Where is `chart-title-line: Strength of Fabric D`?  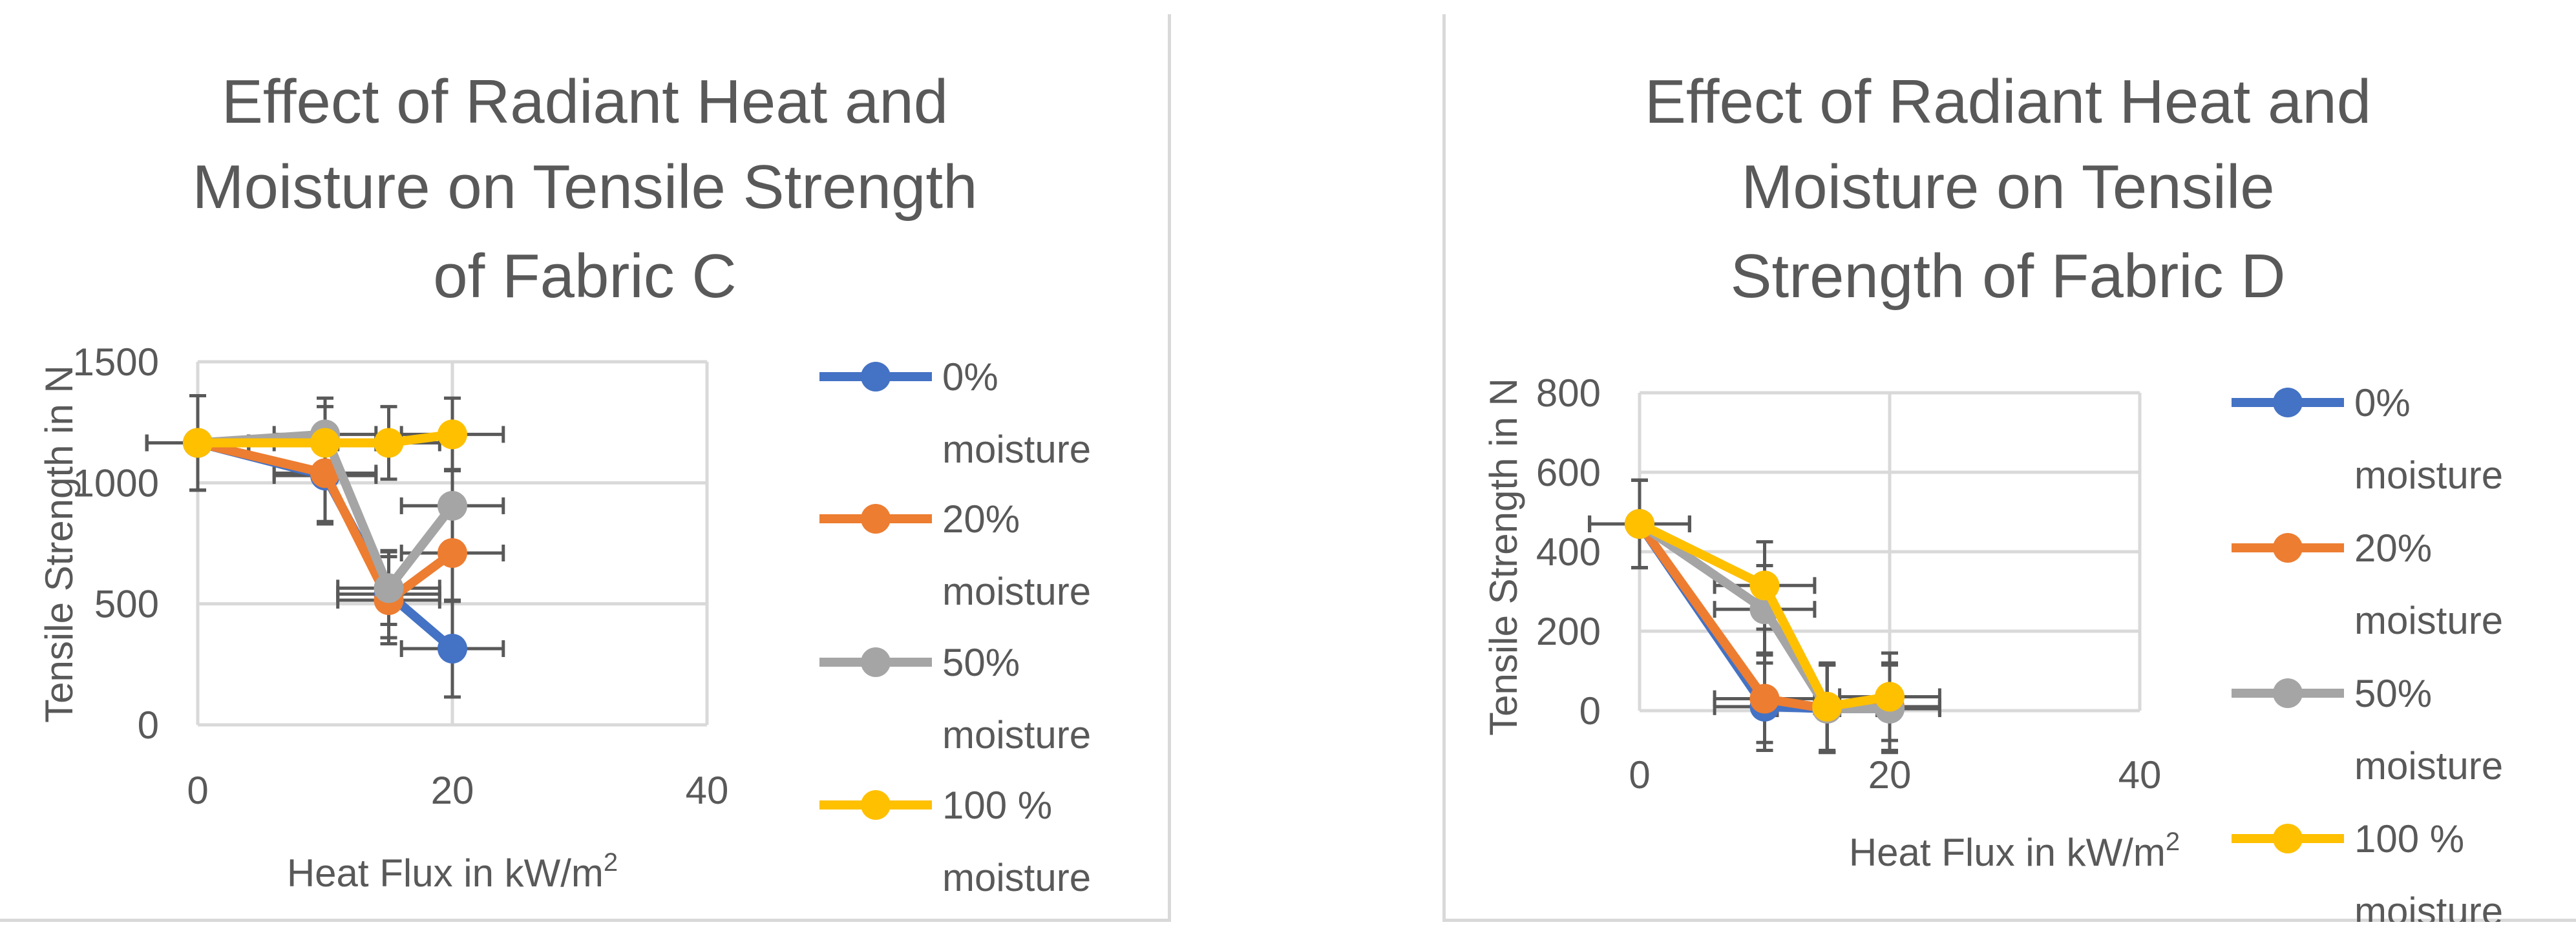 chart-title-line: Strength of Fabric D is located at coordinates (2007, 276).